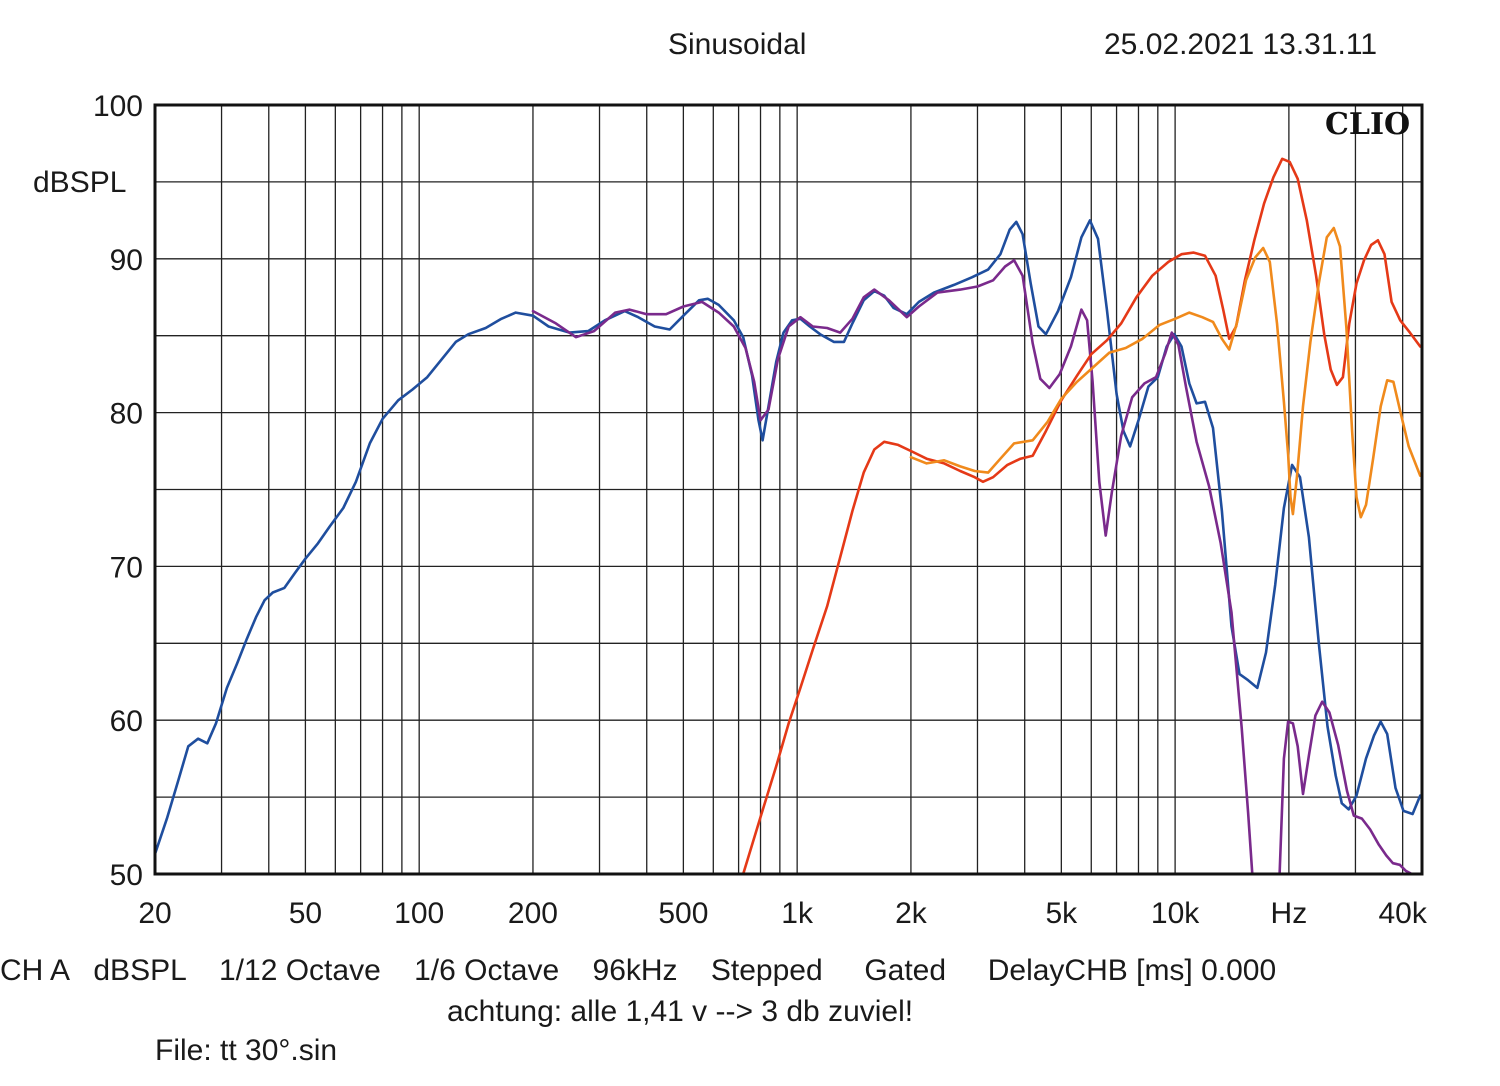 The width and height of the screenshot is (1500, 1086). What do you see at coordinates (118, 106) in the screenshot?
I see `y-tick-label: 100` at bounding box center [118, 106].